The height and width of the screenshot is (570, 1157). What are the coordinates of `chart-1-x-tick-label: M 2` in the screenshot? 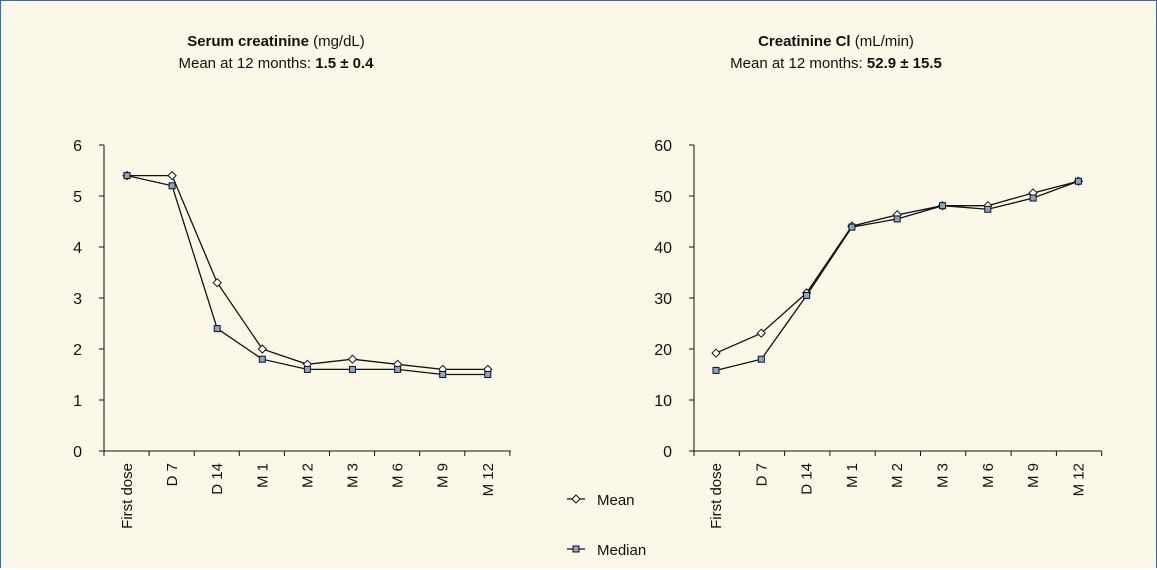 It's located at (307, 475).